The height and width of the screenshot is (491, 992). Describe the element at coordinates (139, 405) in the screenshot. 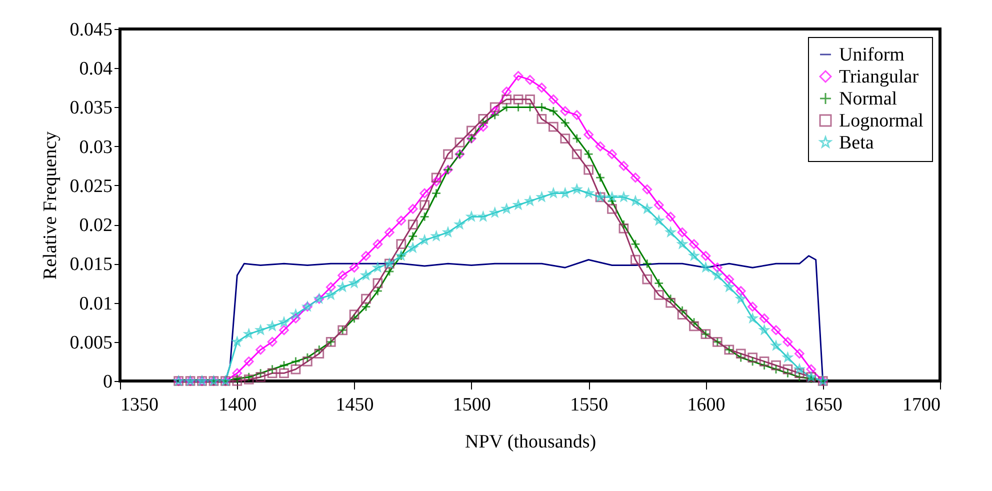

I see `x-tick-label: 1350` at that location.